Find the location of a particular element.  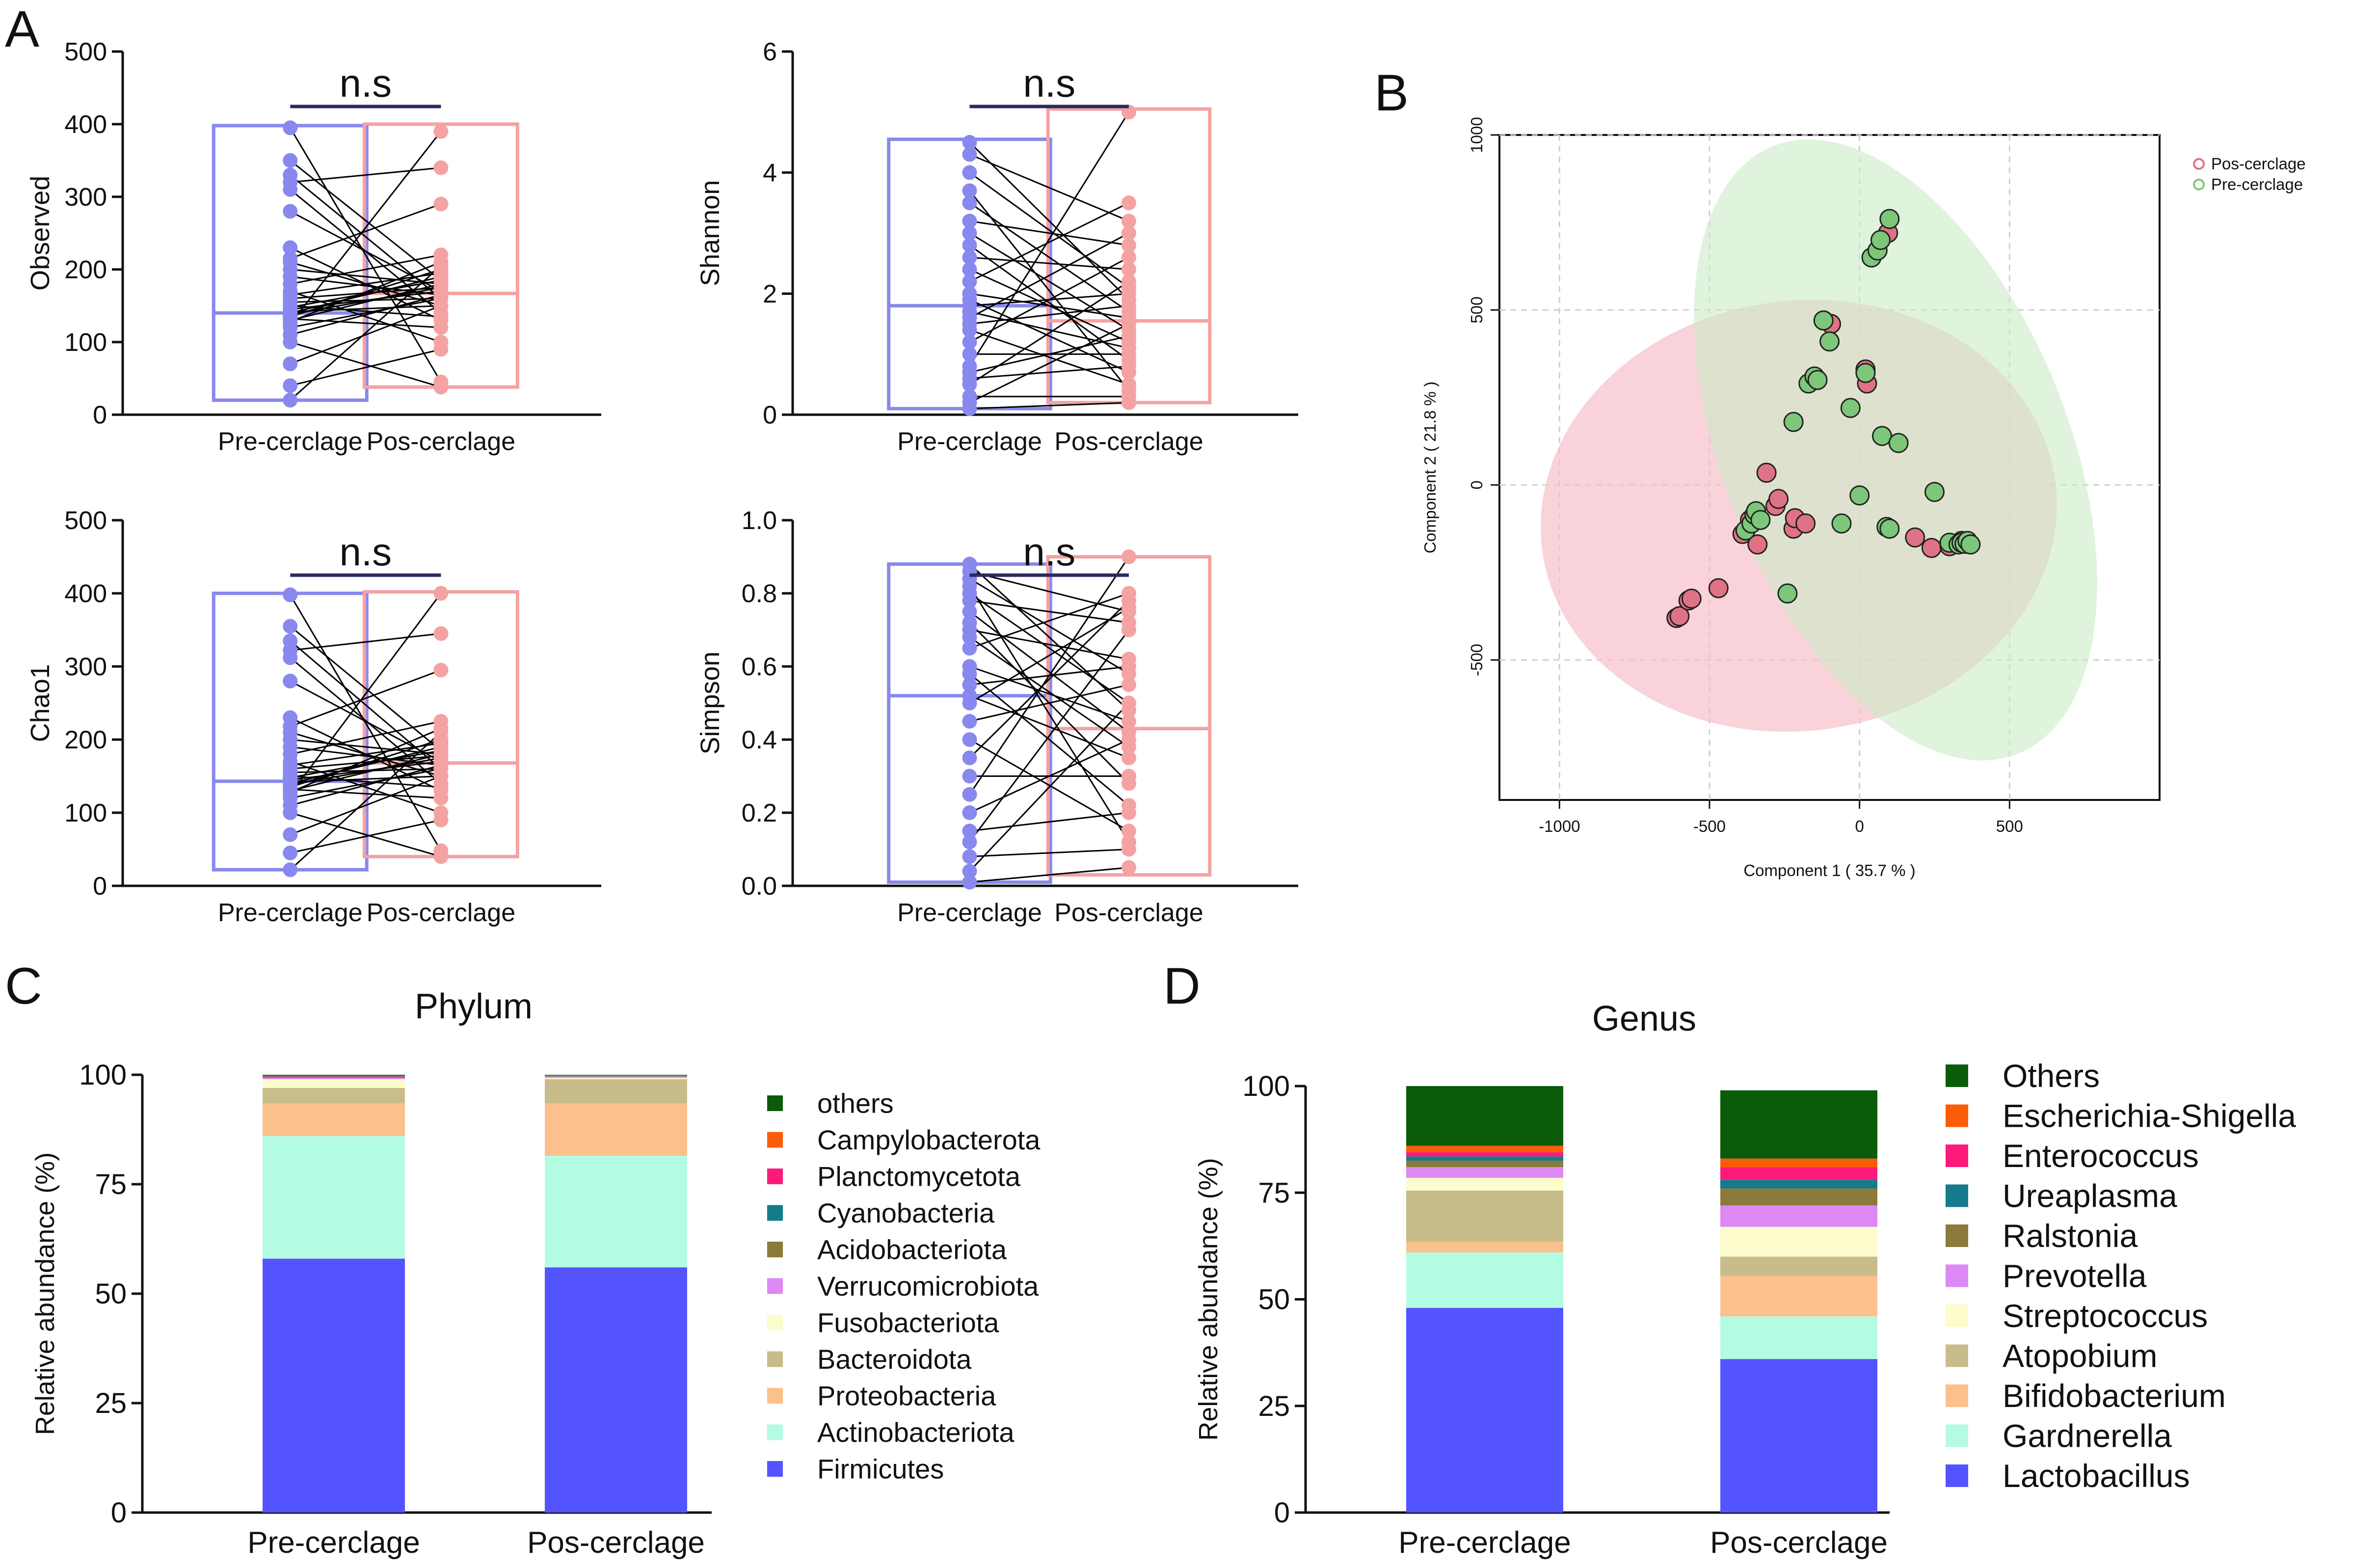

shannon-x-label: Pre-cerclage is located at coordinates (969, 441).